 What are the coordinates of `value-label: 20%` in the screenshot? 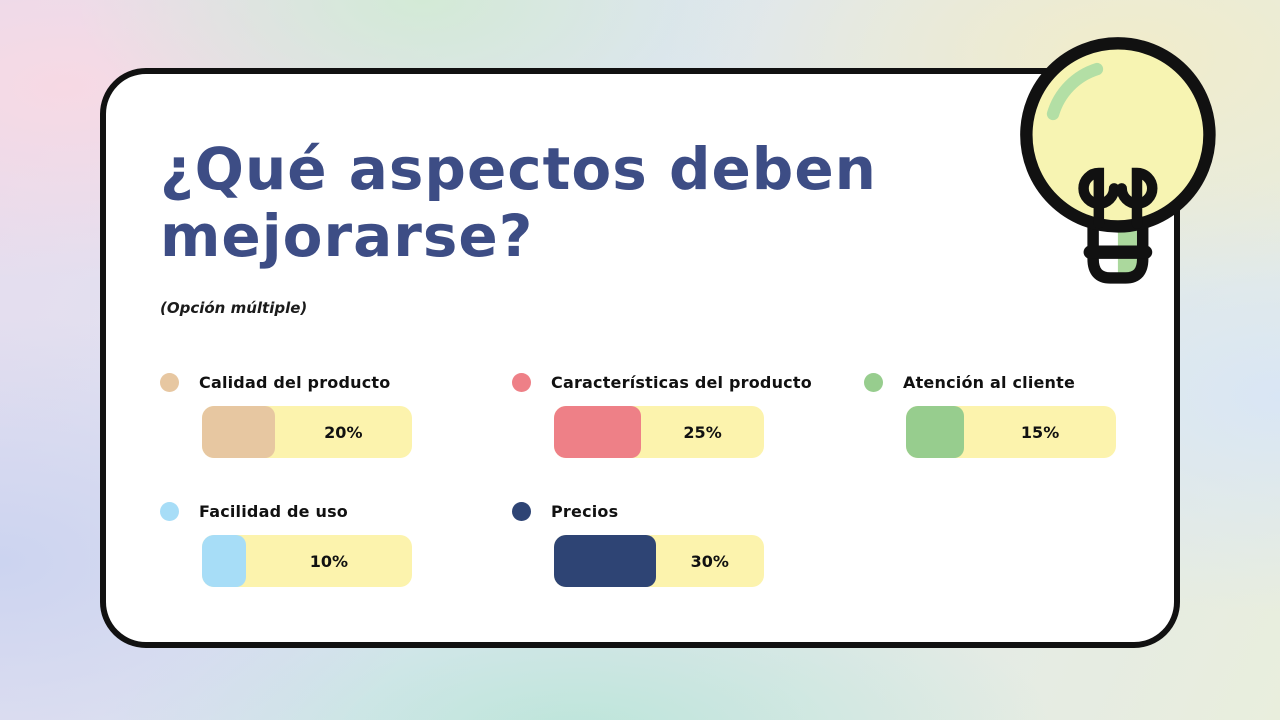 It's located at (343, 432).